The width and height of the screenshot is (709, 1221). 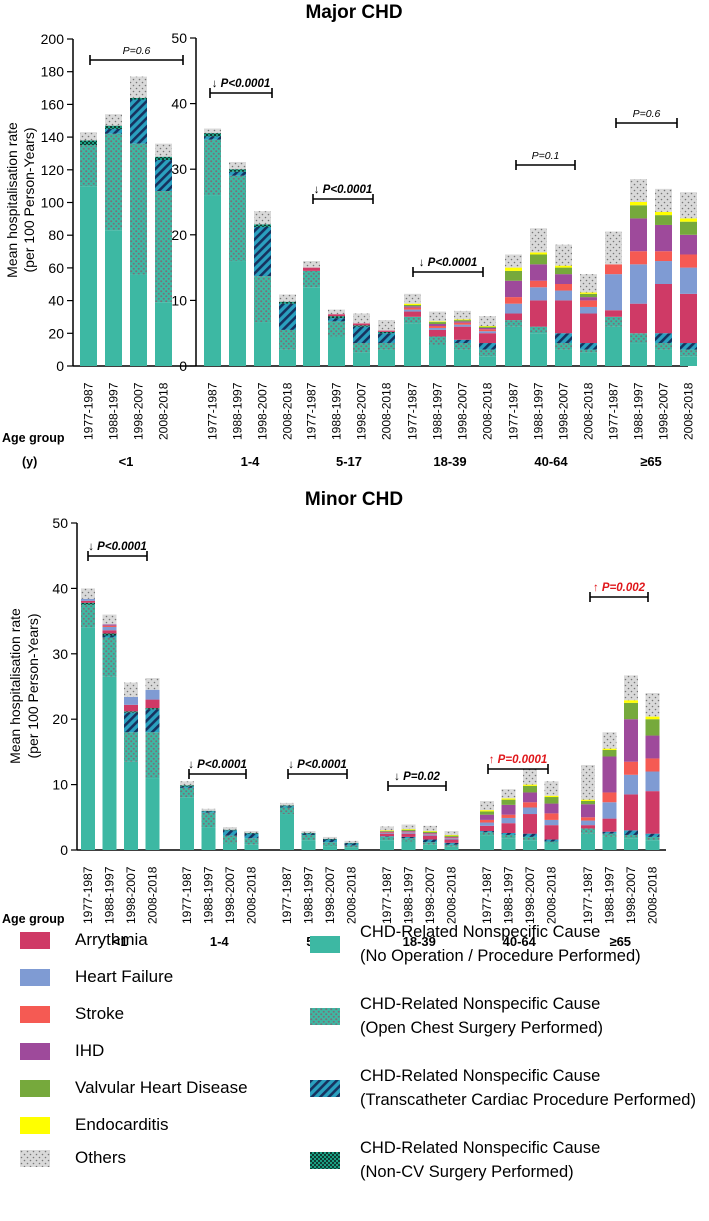 I want to click on major-bar-5-0-stroke, so click(x=613, y=269).